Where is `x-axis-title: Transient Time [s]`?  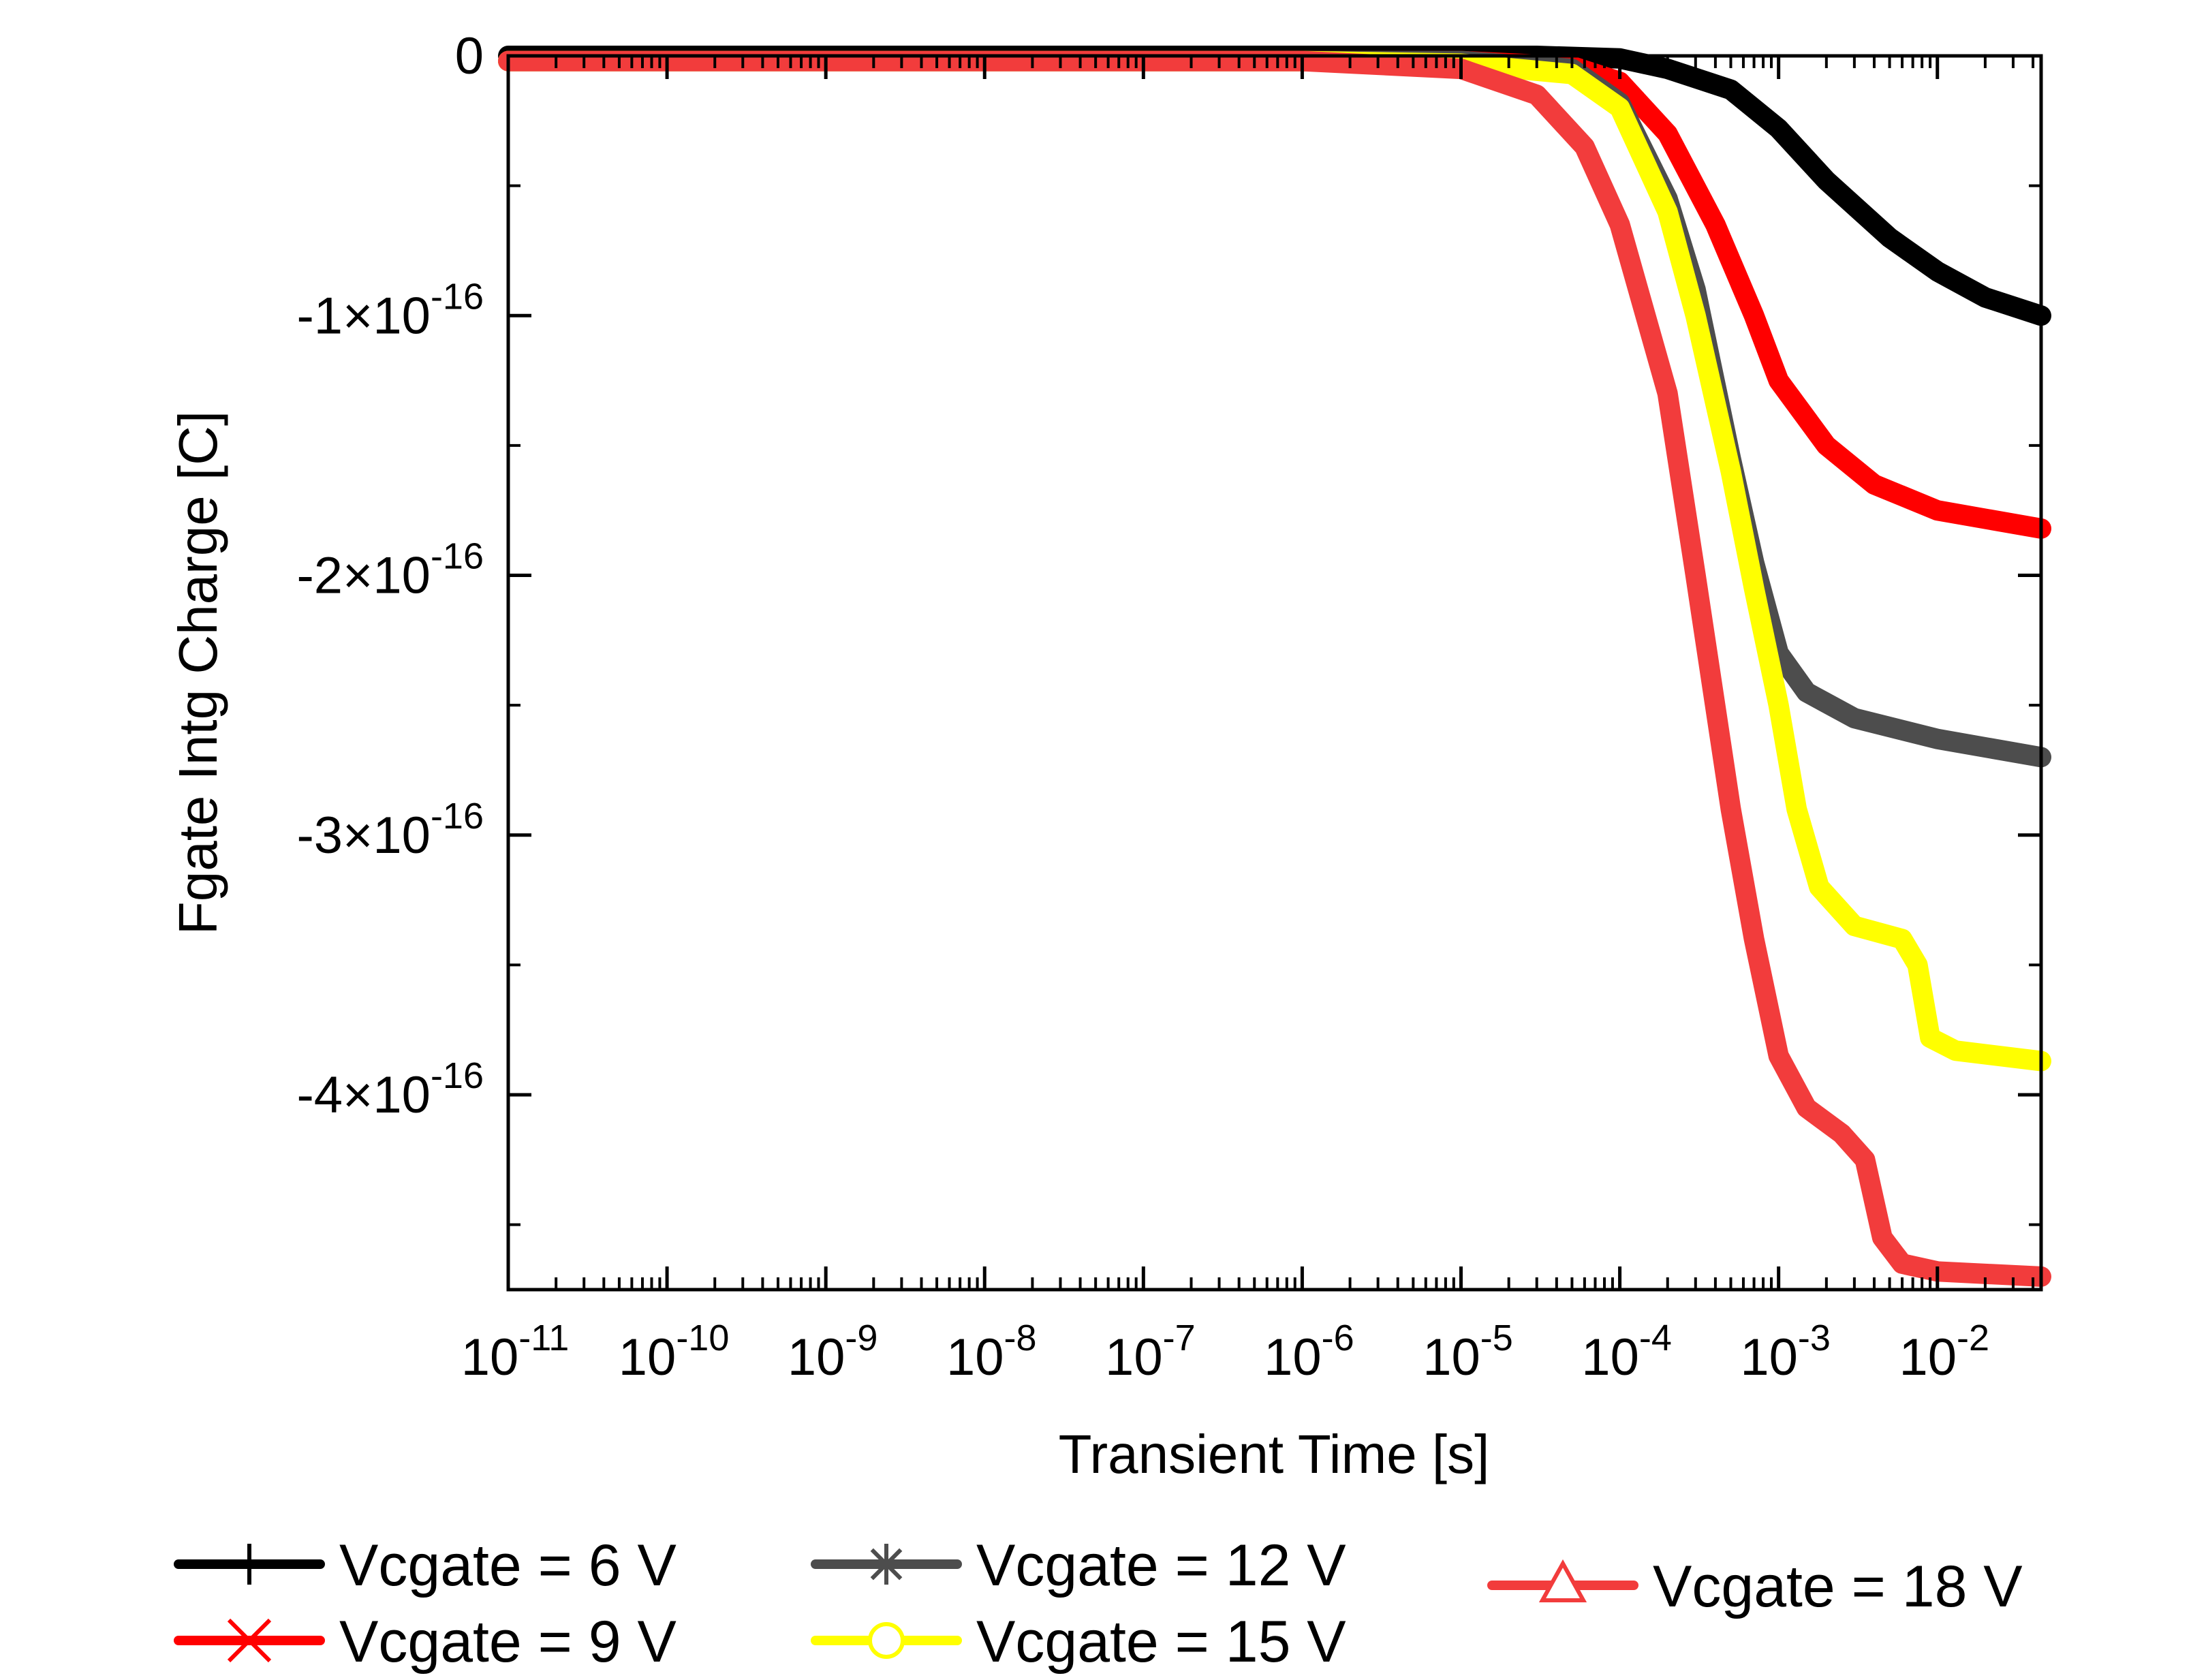
x-axis-title: Transient Time [s] is located at coordinates (1274, 1454).